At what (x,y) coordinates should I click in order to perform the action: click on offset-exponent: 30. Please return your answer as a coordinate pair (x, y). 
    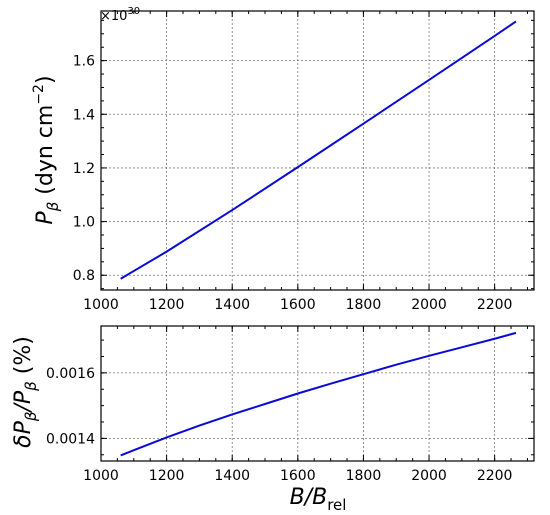
    Looking at the image, I should click on (133, 11).